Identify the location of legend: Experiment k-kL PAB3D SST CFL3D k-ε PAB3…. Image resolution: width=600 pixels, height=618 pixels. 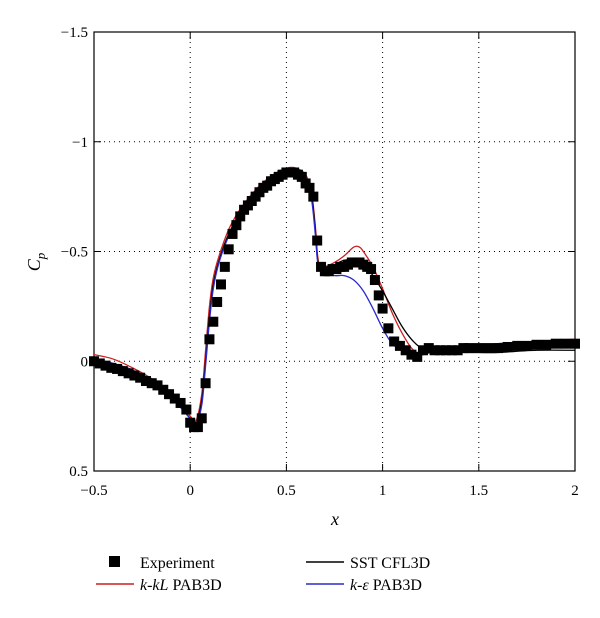
(263, 574).